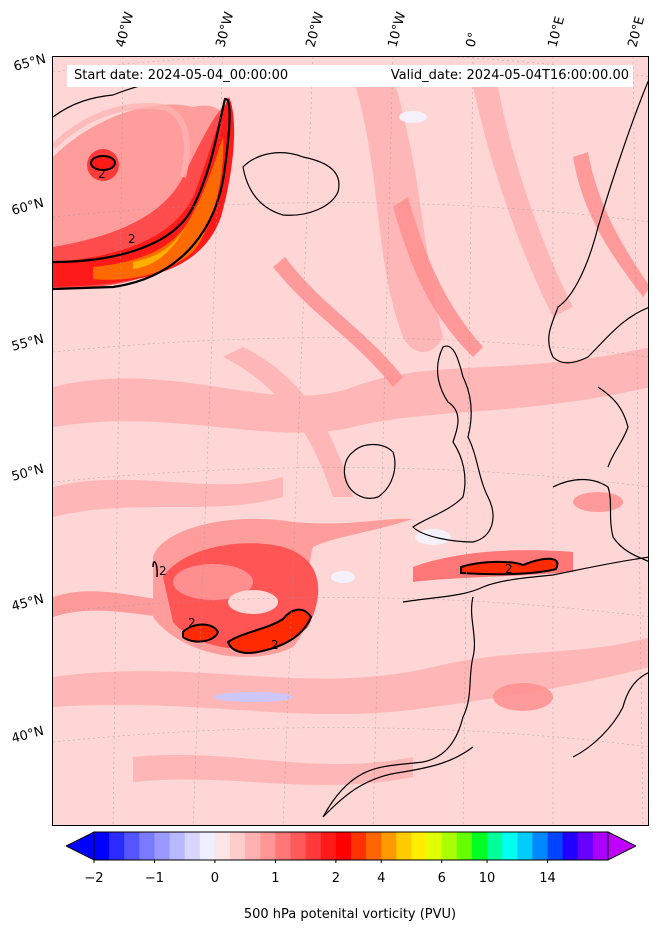  Describe the element at coordinates (509, 569) in the screenshot. I see `contour-label-channel: 2` at that location.